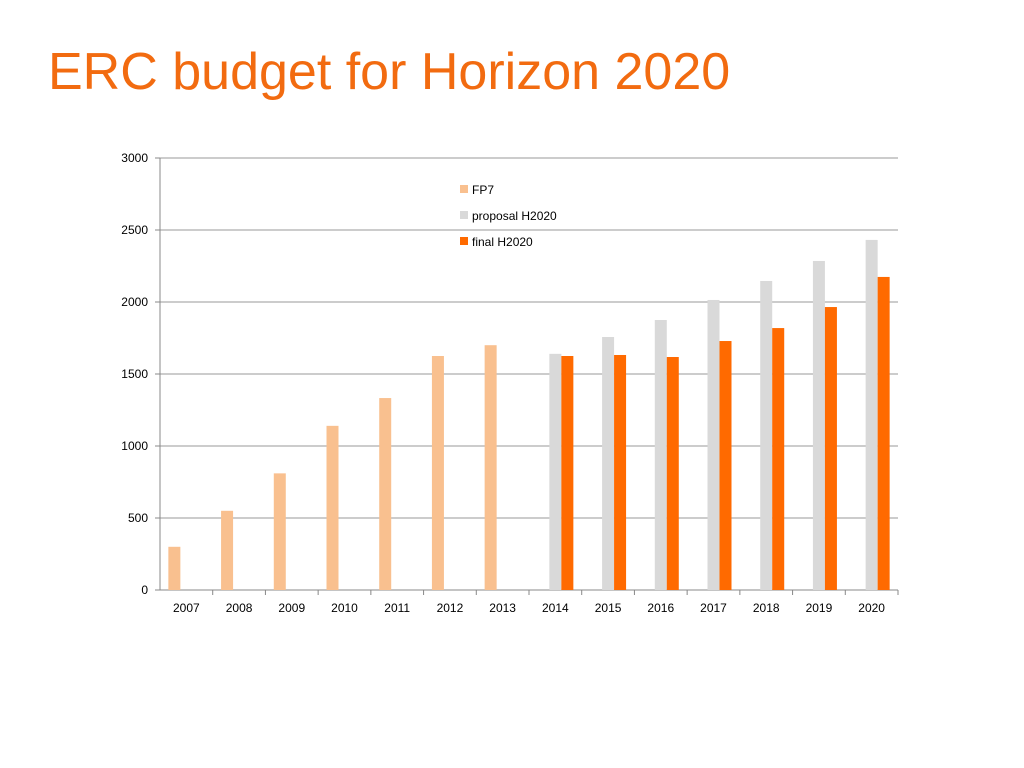 The height and width of the screenshot is (768, 1024). Describe the element at coordinates (138, 518) in the screenshot. I see `y-tick-label: 500` at that location.